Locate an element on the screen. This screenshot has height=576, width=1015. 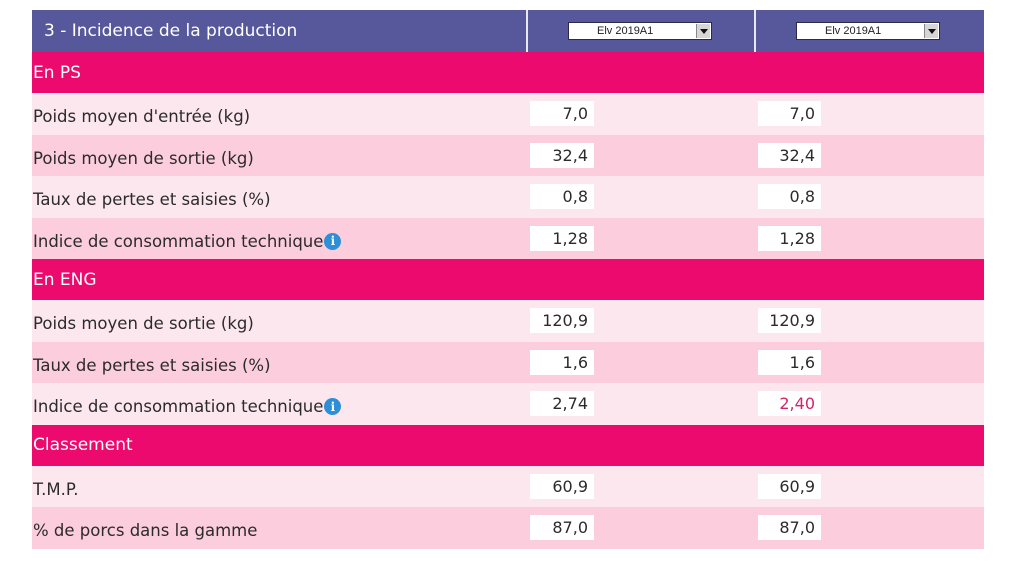
farm-select-1: Elv 2019A1 is located at coordinates (640, 31).